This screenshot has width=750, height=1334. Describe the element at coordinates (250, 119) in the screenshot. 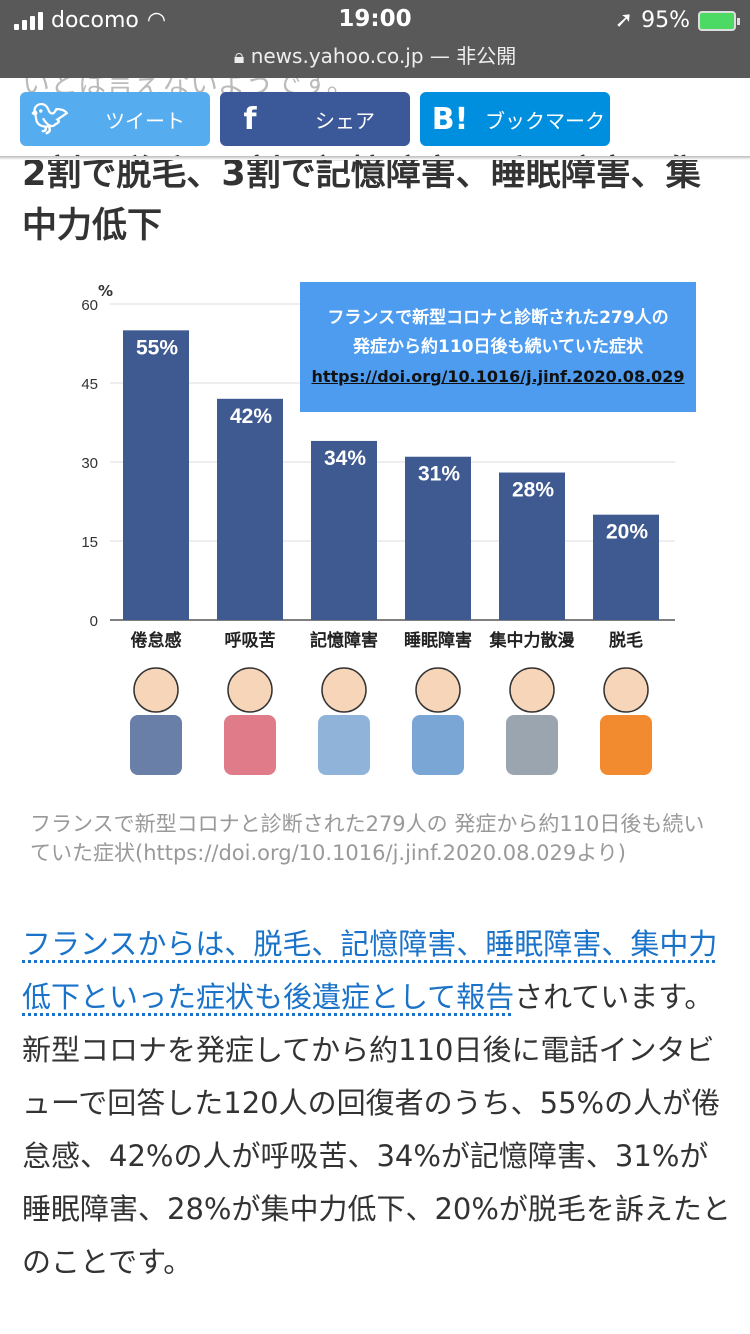

I see `facebook-icon: f` at that location.